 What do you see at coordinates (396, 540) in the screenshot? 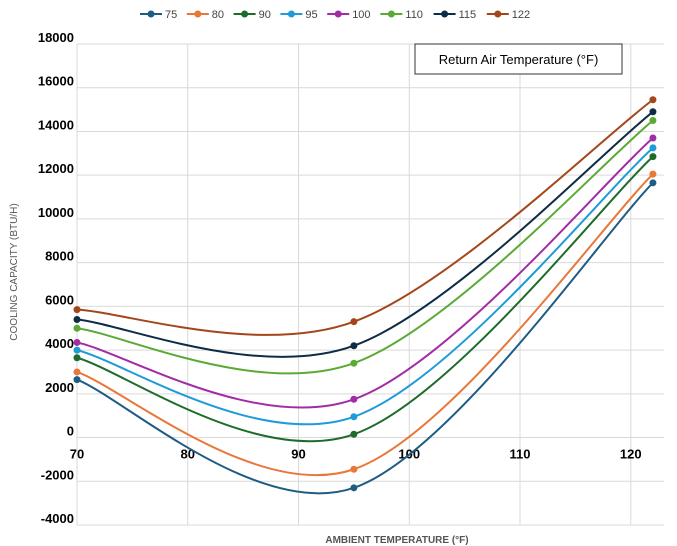
I see `x-axis-title: AMBIENT TEMPERATURE (°F)` at bounding box center [396, 540].